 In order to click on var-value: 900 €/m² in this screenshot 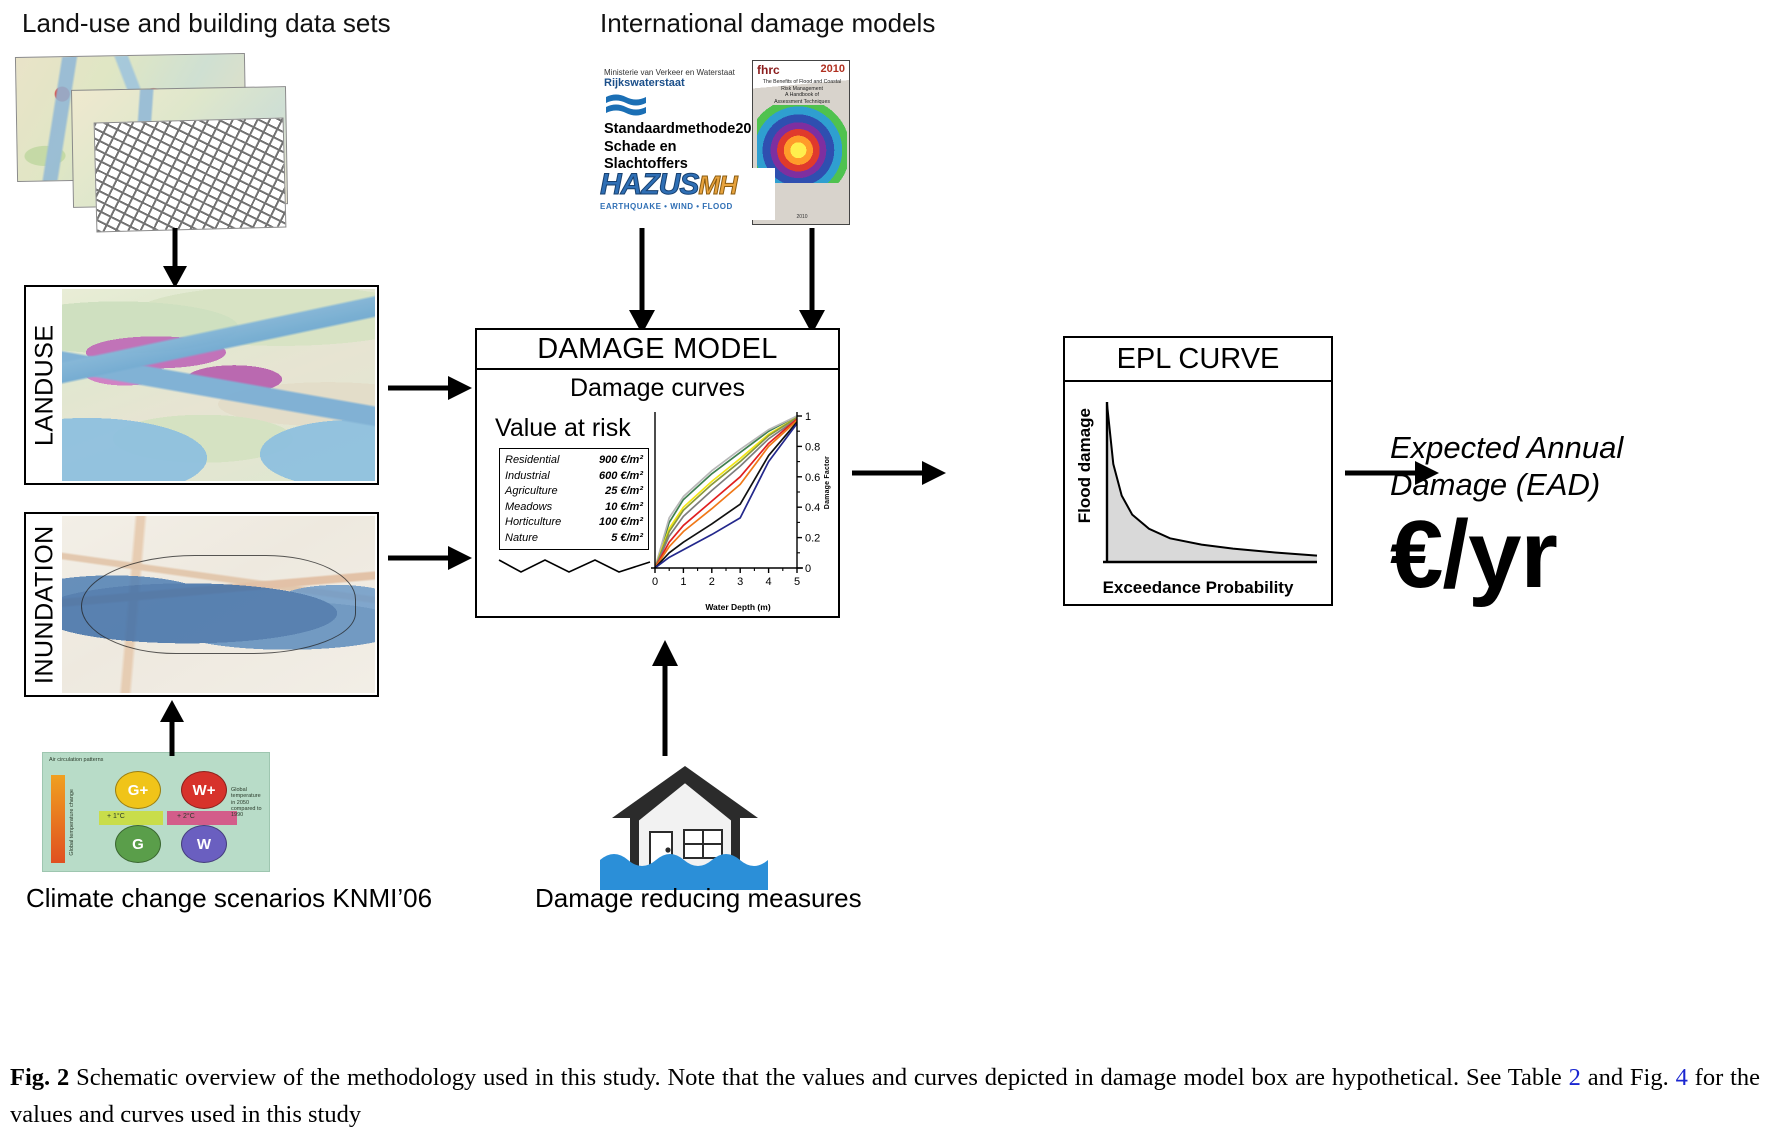, I will do `click(620, 460)`.